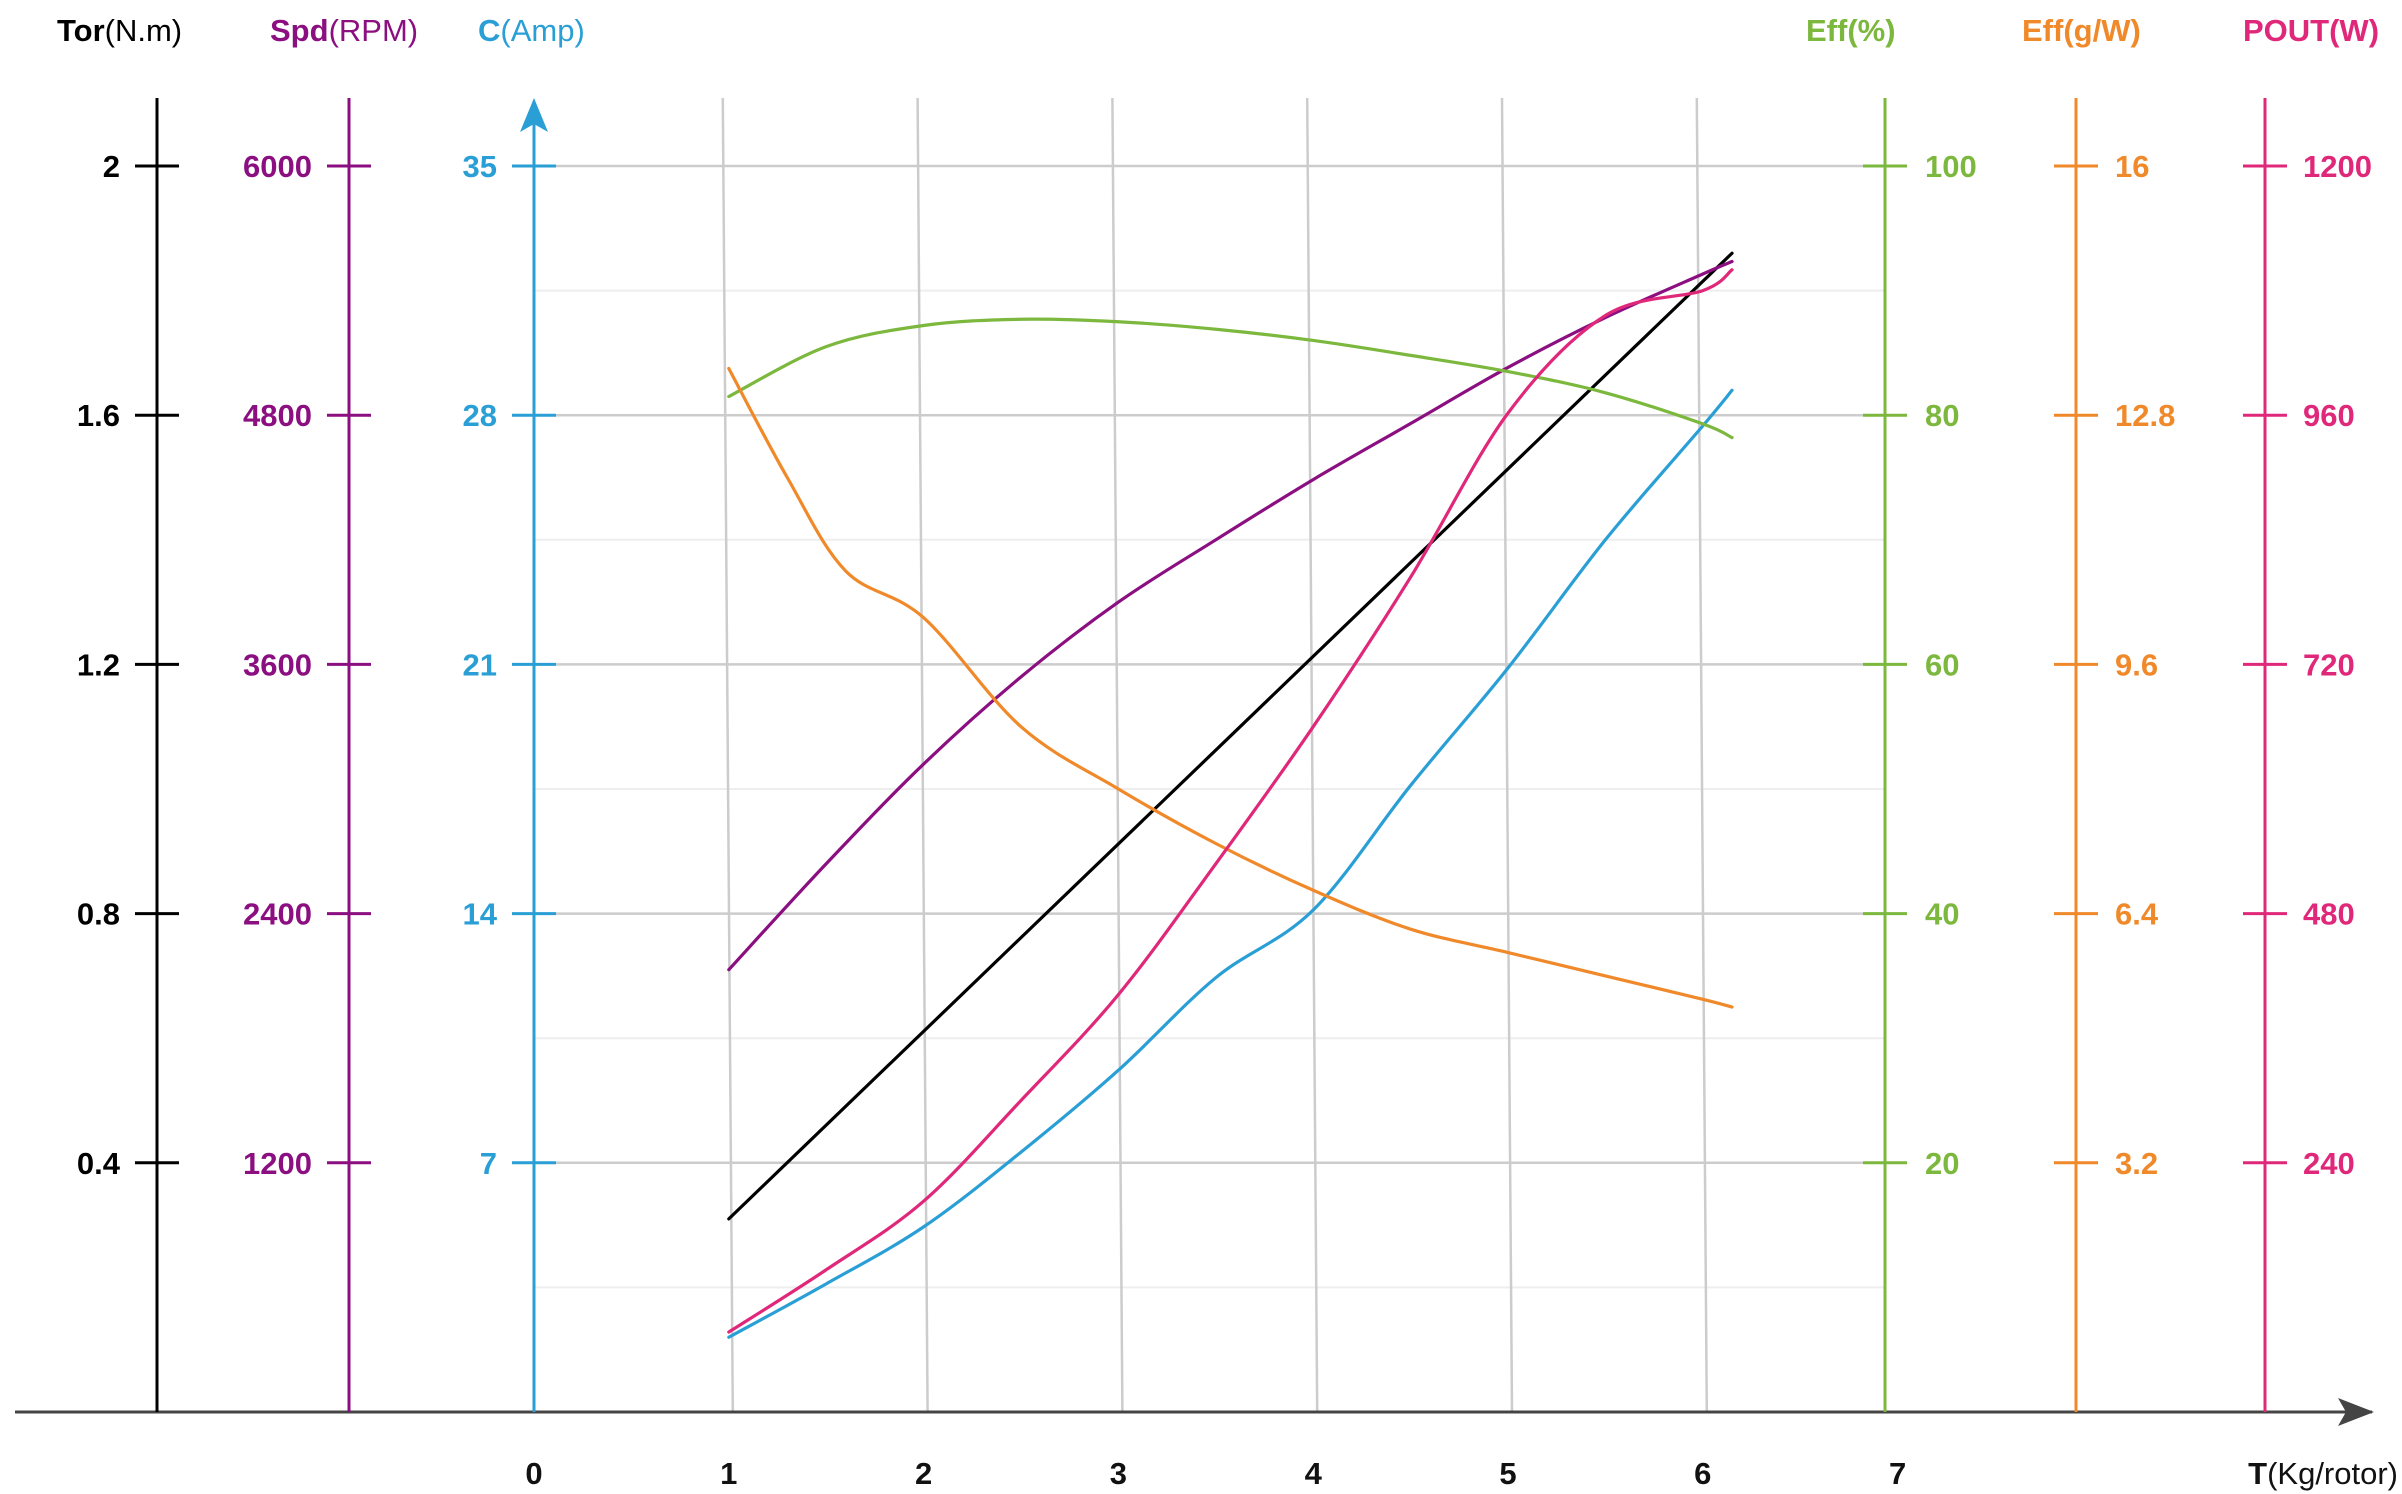  I want to click on tick-label-eff: 100, so click(1951, 166).